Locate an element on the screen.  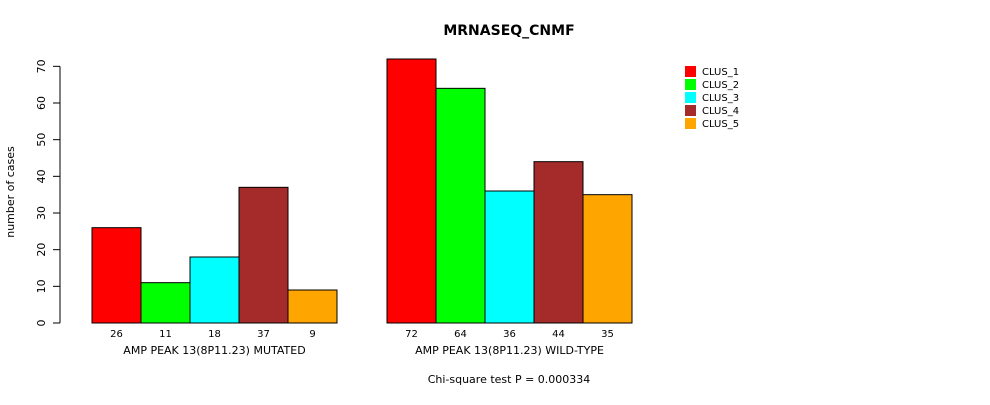
footnote: Chi-square test P = 0.000334 is located at coordinates (509, 379).